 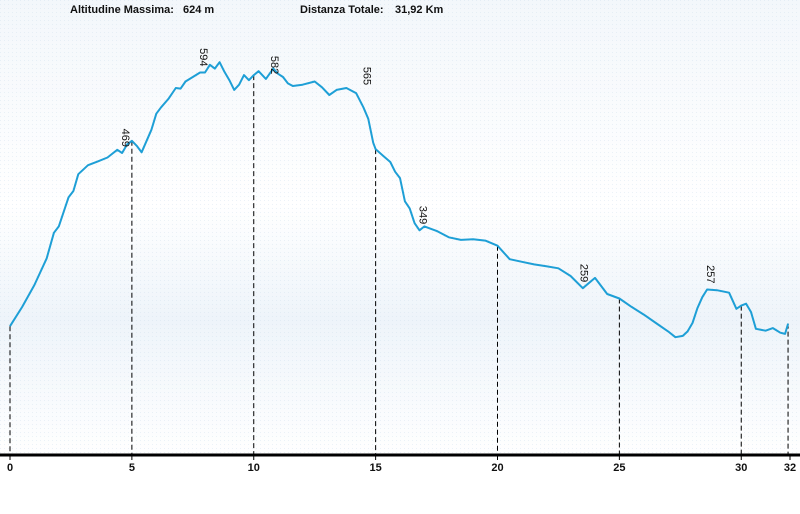 I want to click on x-tick-label: 15, so click(x=376, y=468).